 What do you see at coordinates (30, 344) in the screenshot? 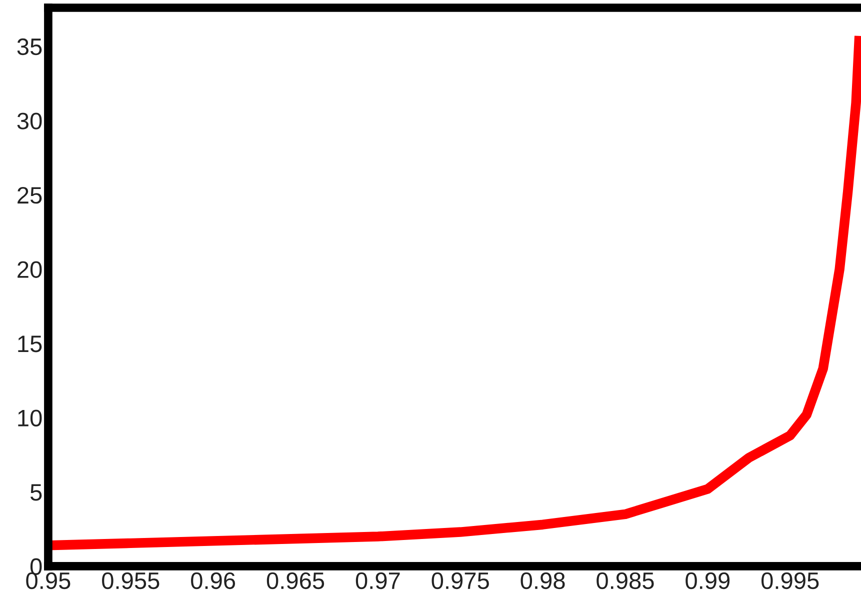
I see `y-tick-label: 15` at bounding box center [30, 344].